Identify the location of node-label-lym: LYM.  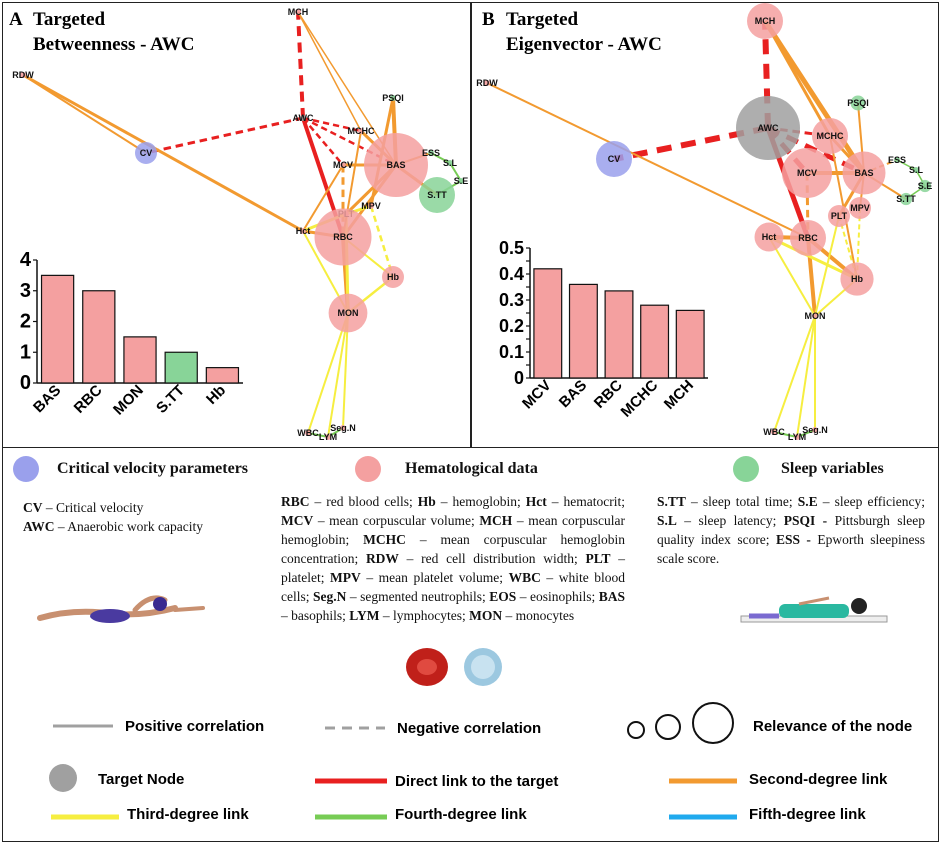
(797, 437).